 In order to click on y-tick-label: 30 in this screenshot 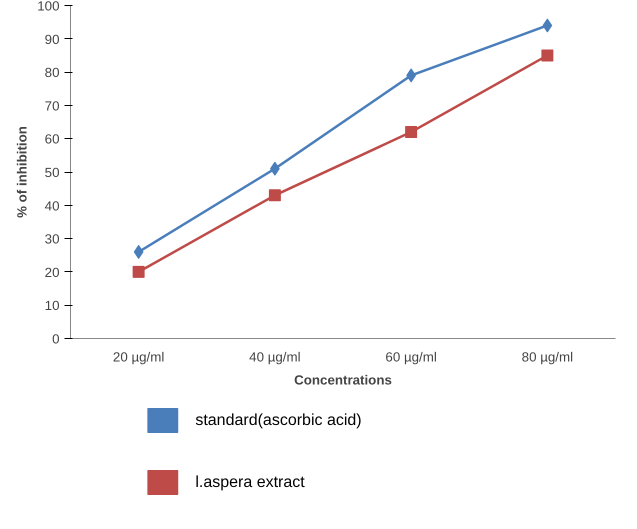, I will do `click(52, 239)`.